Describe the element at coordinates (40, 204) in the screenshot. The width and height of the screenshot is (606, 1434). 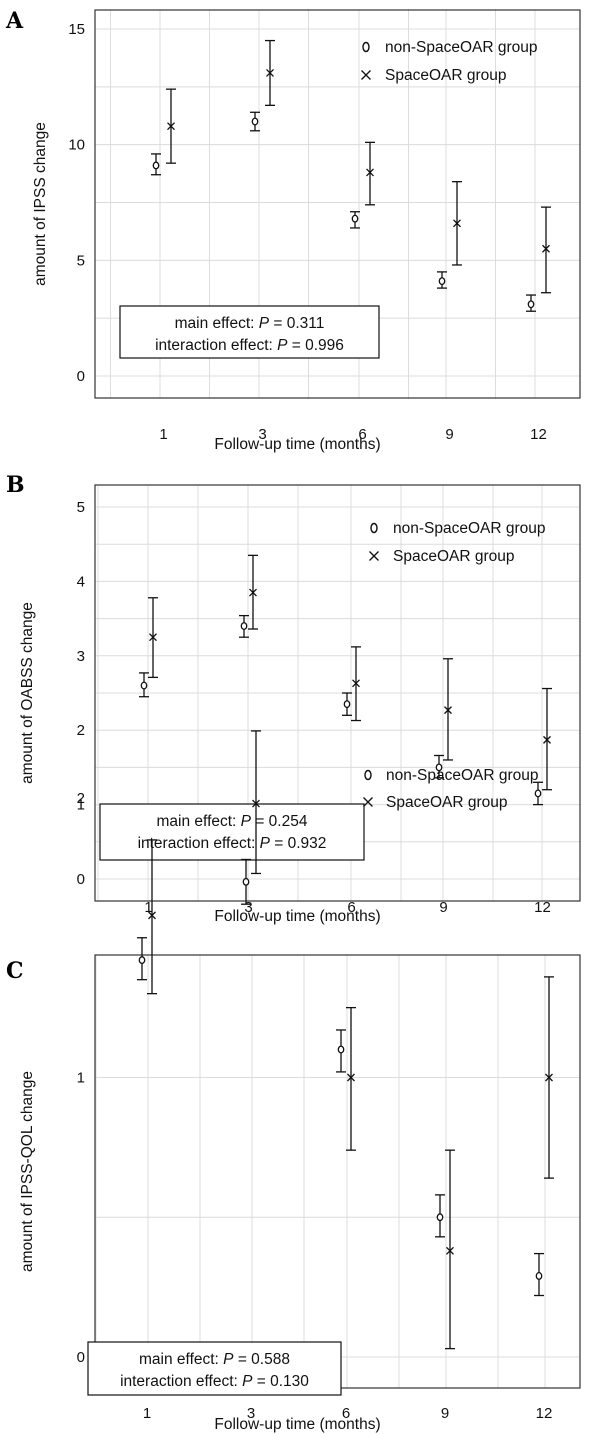
I see `y-axis-title: amount of IPSS change` at that location.